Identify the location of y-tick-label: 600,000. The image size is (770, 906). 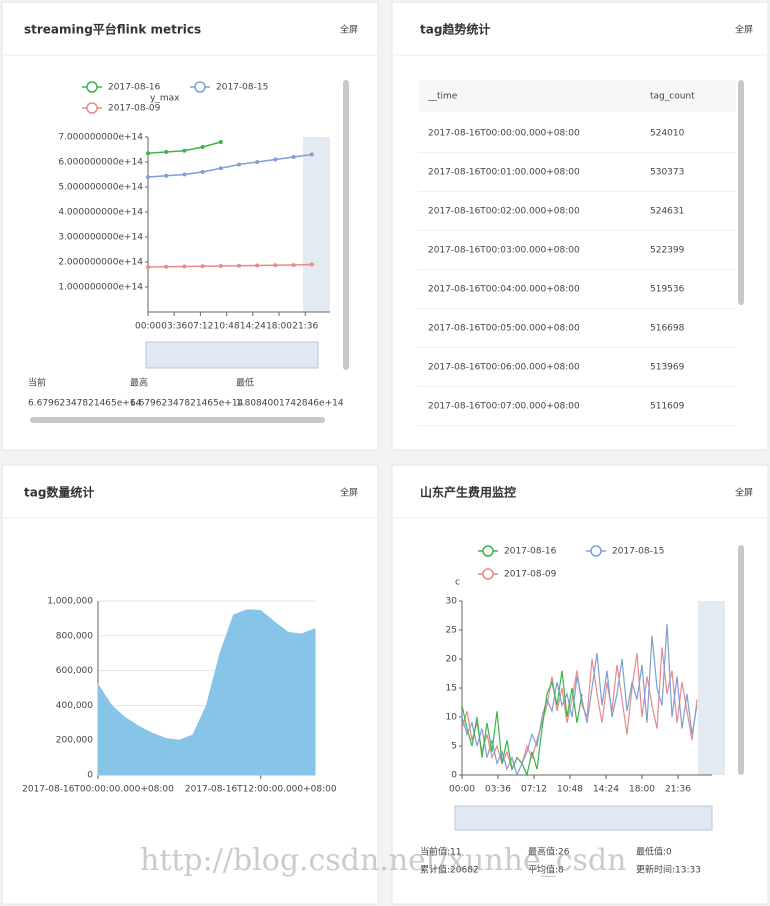
(74, 671).